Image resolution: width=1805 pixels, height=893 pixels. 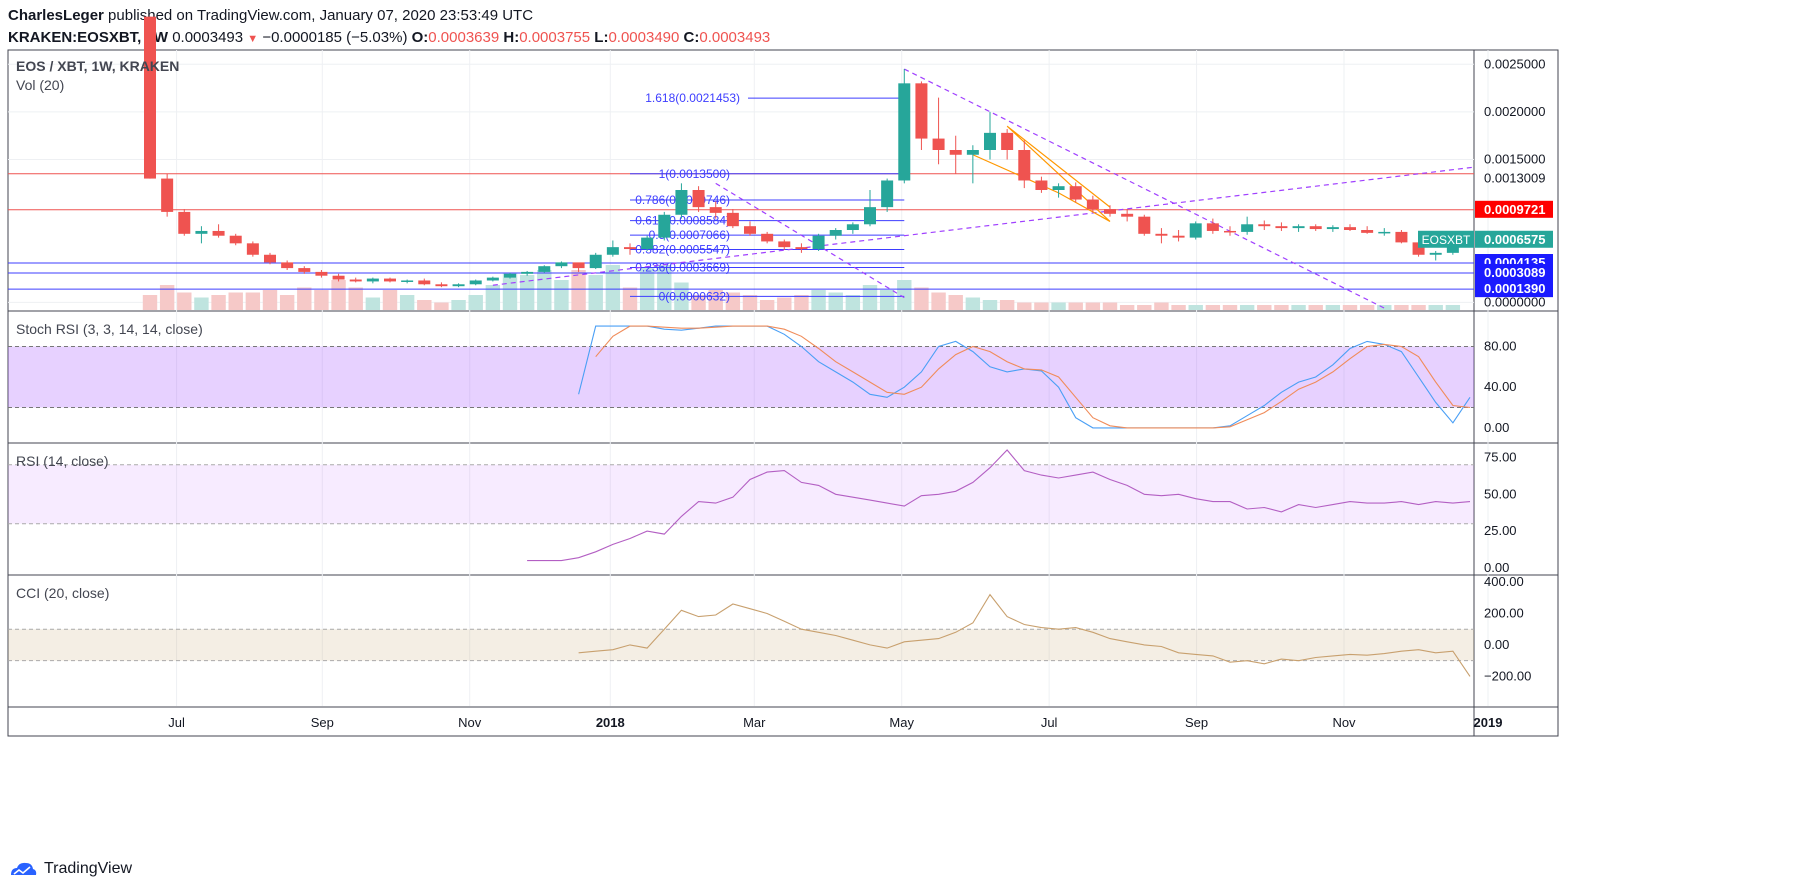 What do you see at coordinates (555, 37) in the screenshot?
I see `high-value: 0.0003755` at bounding box center [555, 37].